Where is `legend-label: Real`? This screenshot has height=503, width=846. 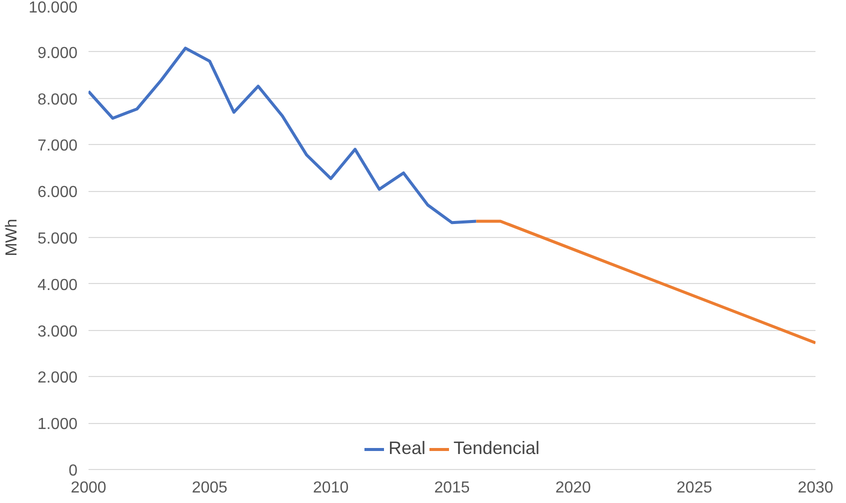
legend-label: Real is located at coordinates (407, 448).